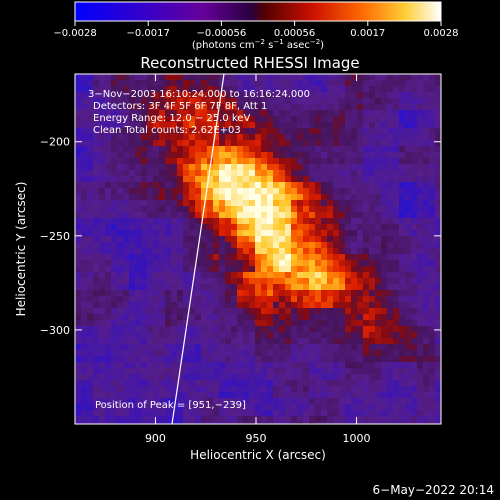 The width and height of the screenshot is (500, 500). Describe the element at coordinates (74, 33) in the screenshot. I see `colorbar-tick-label: −0.0028` at that location.